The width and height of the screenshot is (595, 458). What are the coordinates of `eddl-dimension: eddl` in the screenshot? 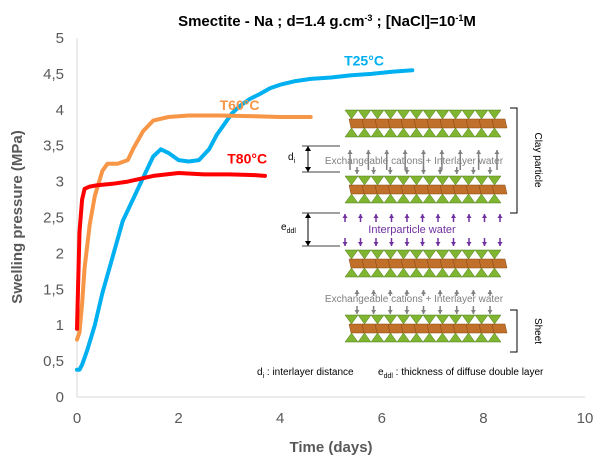 It's located at (310, 229).